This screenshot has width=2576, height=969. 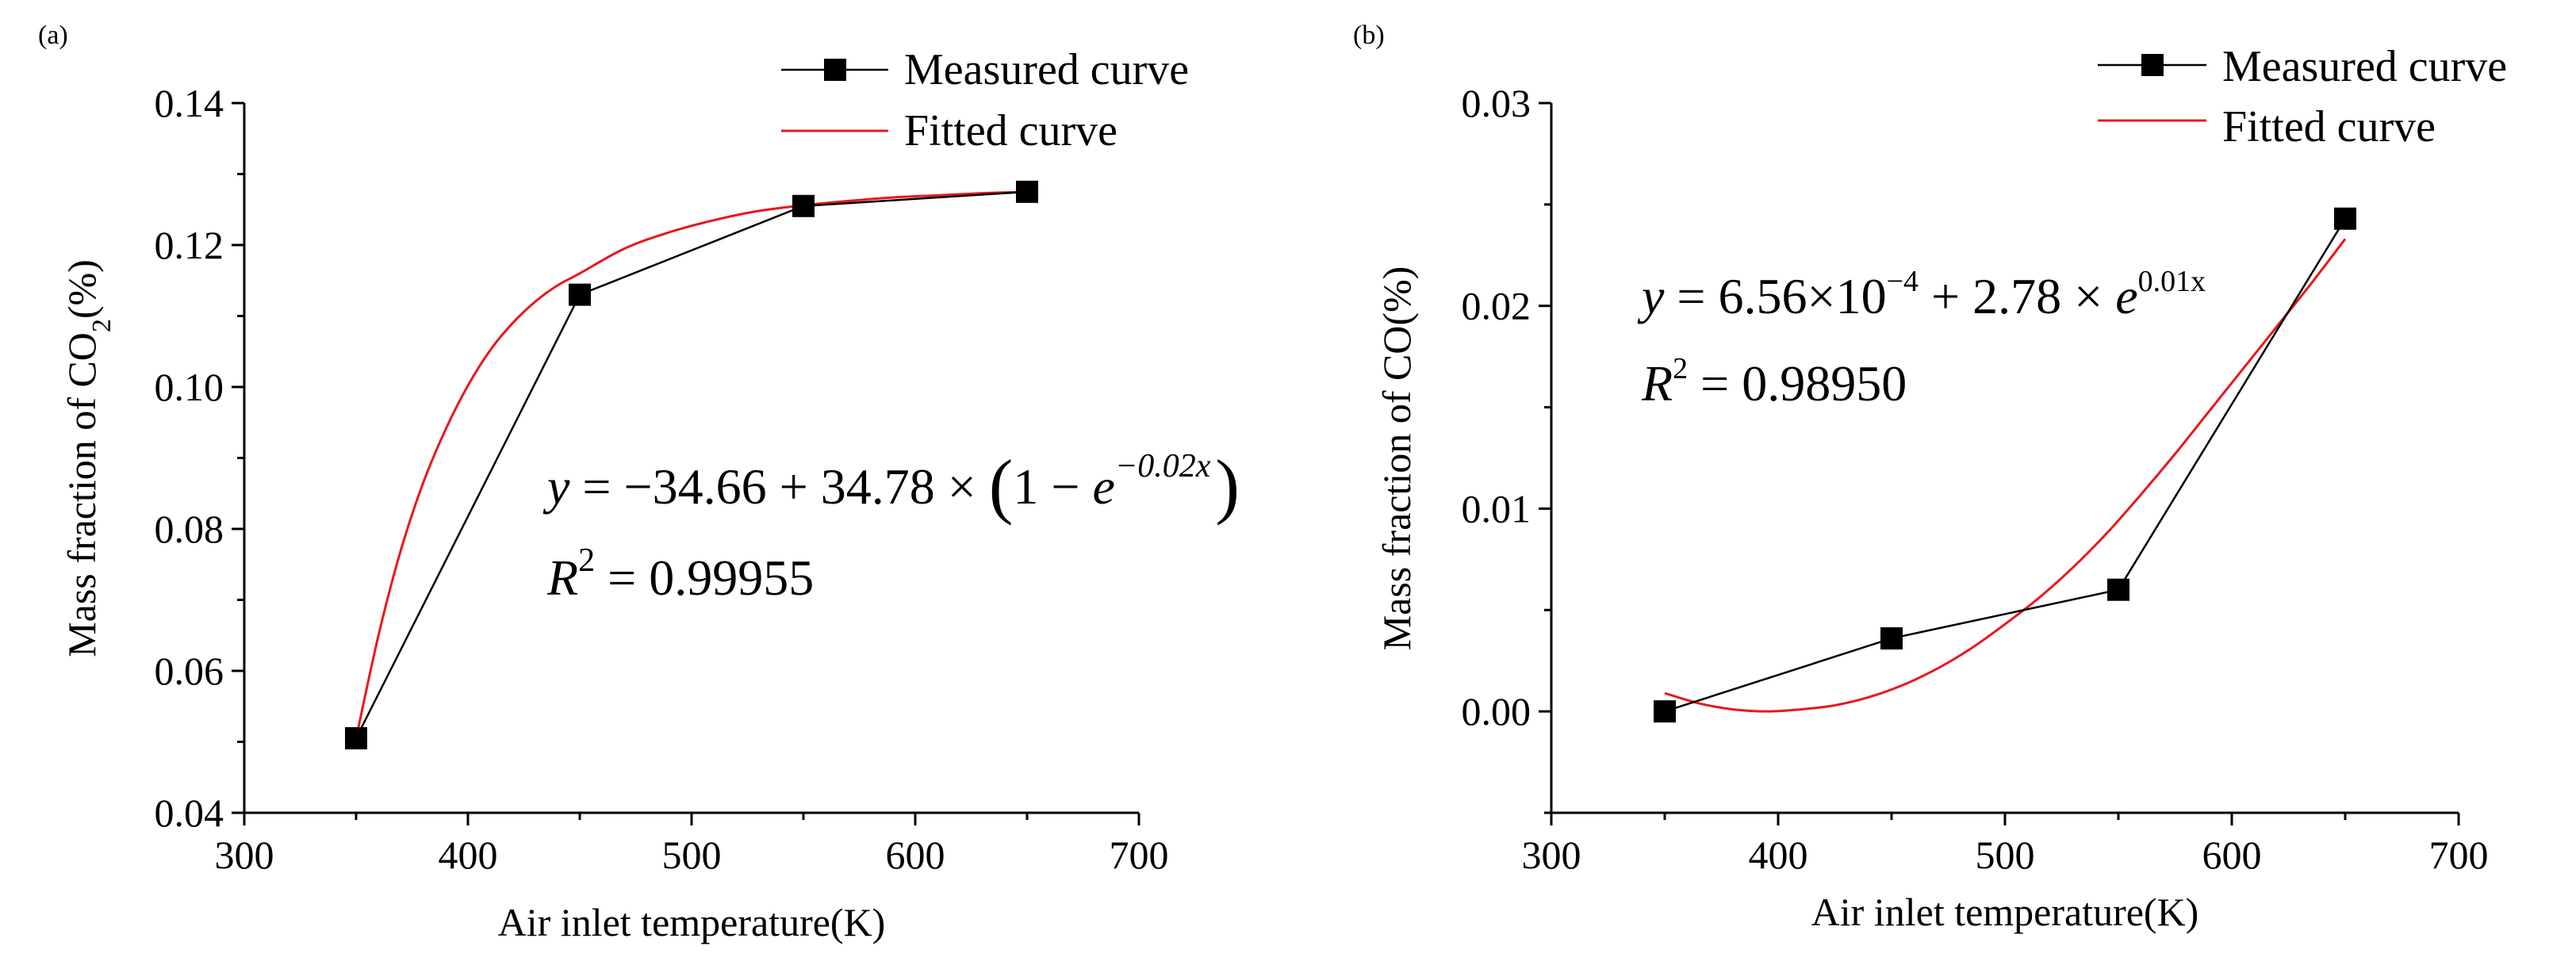 I want to click on panel-b-y-ticks: 0.00 0.01 0.02 0.03, so click(x=1506, y=448).